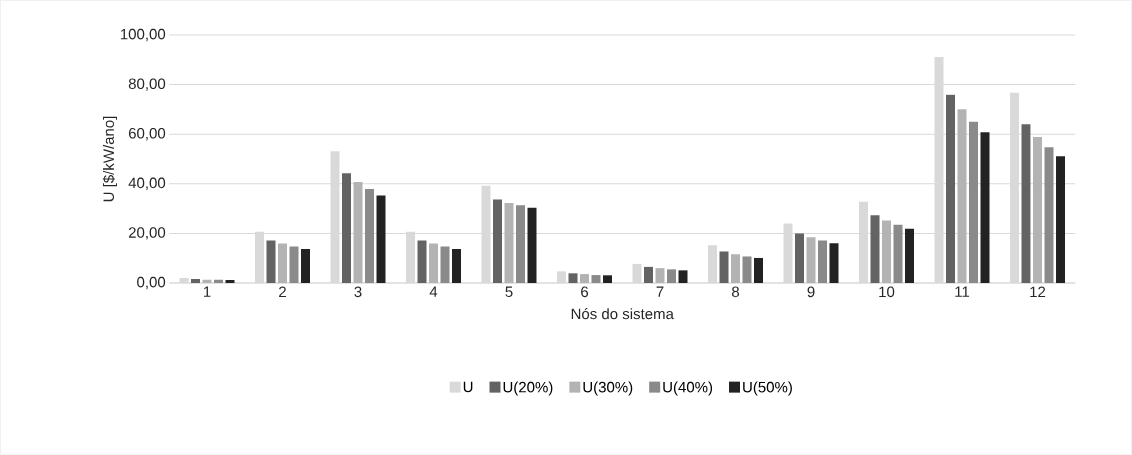  I want to click on y-tick-label: 80,00, so click(147, 84).